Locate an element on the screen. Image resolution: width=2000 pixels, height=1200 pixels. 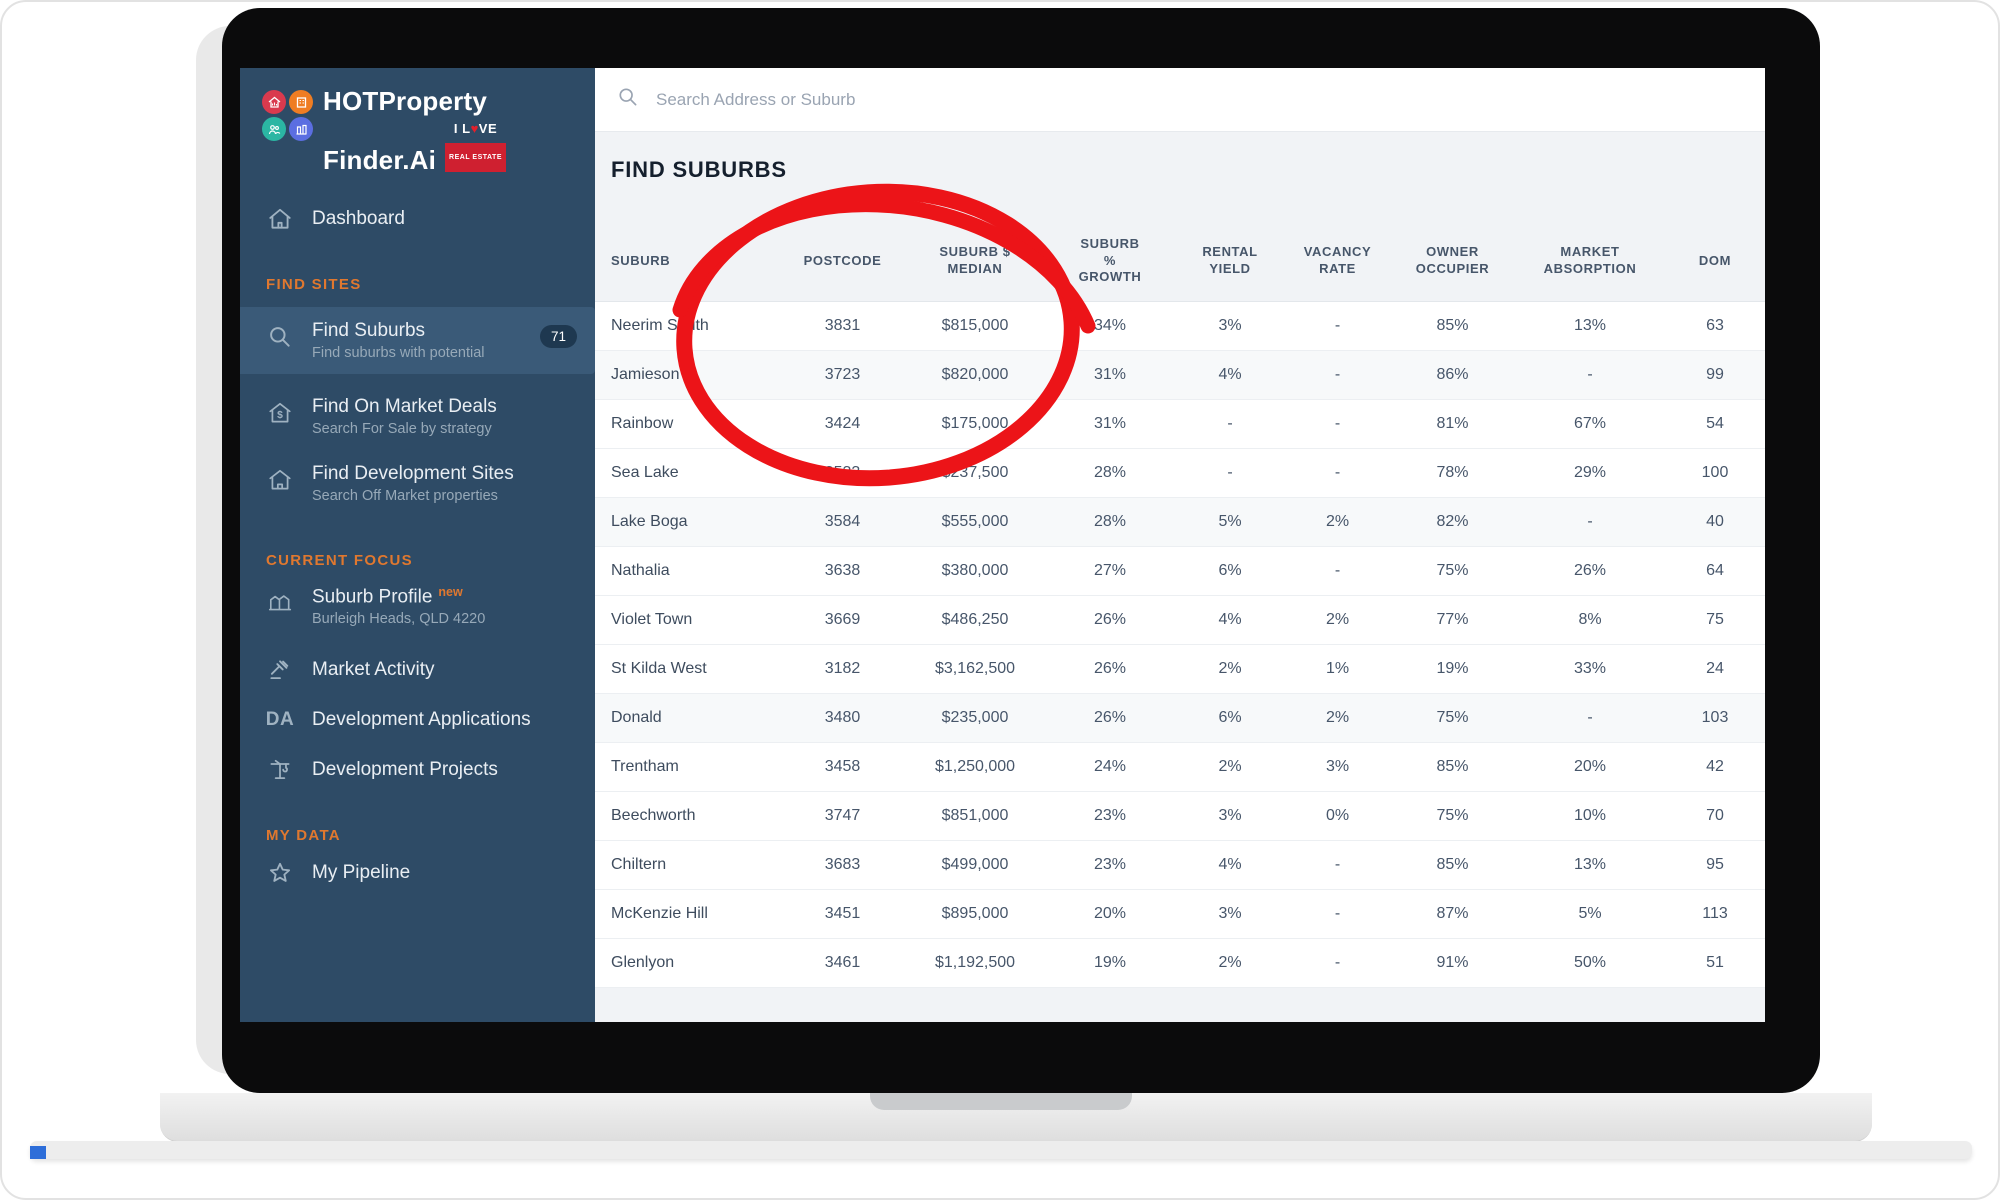
sidebar-item-label: Suburb Profile is located at coordinates (372, 597).